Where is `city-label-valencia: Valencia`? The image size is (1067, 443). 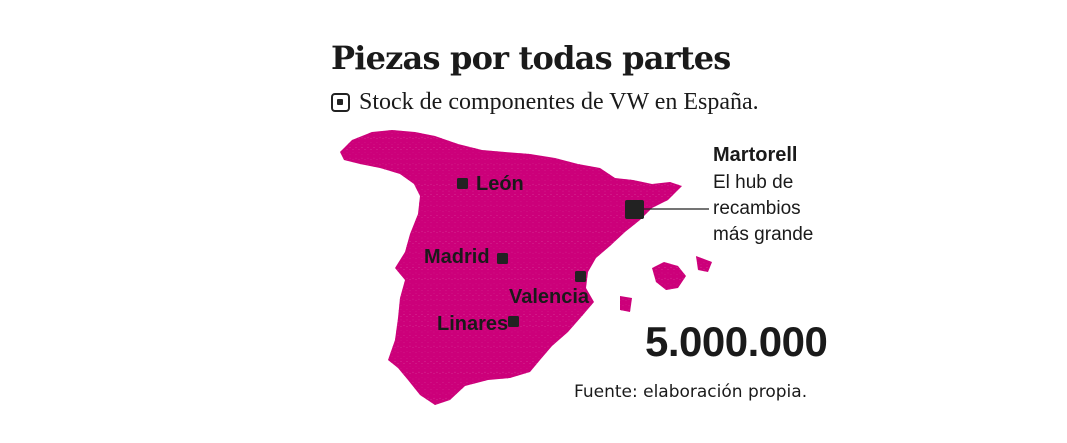 city-label-valencia: Valencia is located at coordinates (549, 297).